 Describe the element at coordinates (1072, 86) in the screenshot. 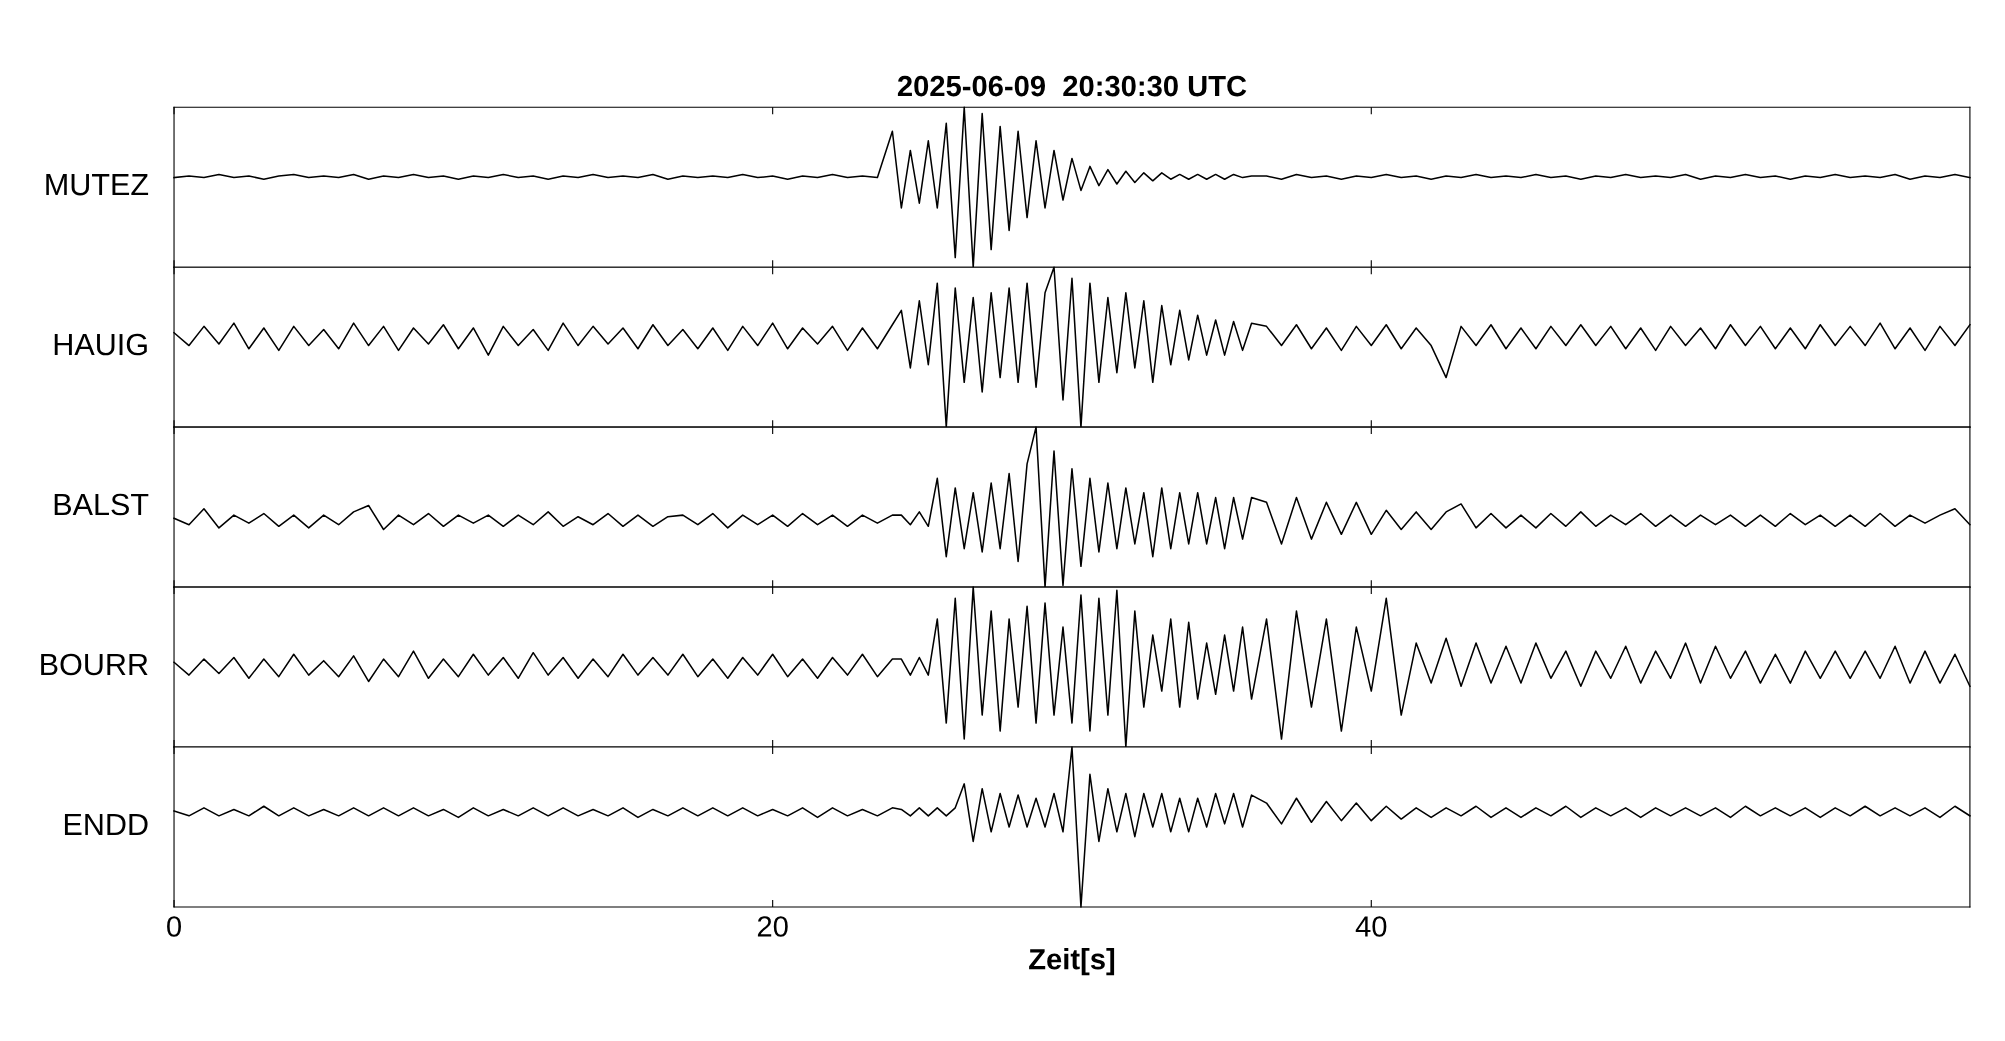

I see `chart-title: 2025-06-09 20:30:30 UTC` at that location.